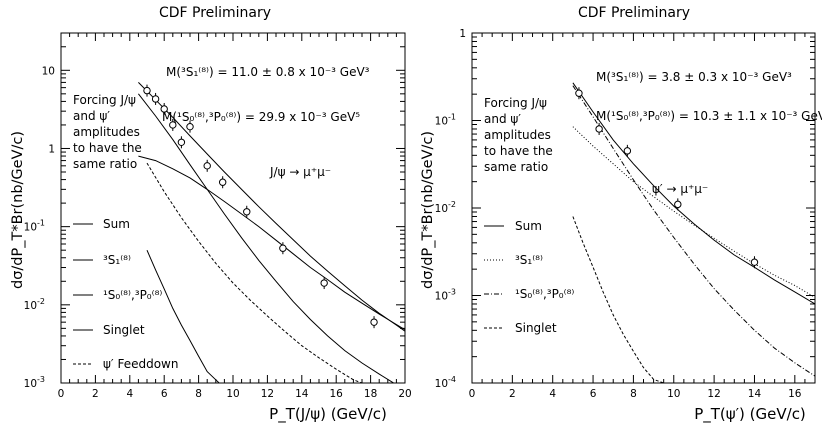 The image size is (822, 425). I want to click on right-annotation-m1: M(³S₁⁽⁸⁾) = 3.8 ± 0.3 x 10⁻³ GeV³, so click(694, 77).